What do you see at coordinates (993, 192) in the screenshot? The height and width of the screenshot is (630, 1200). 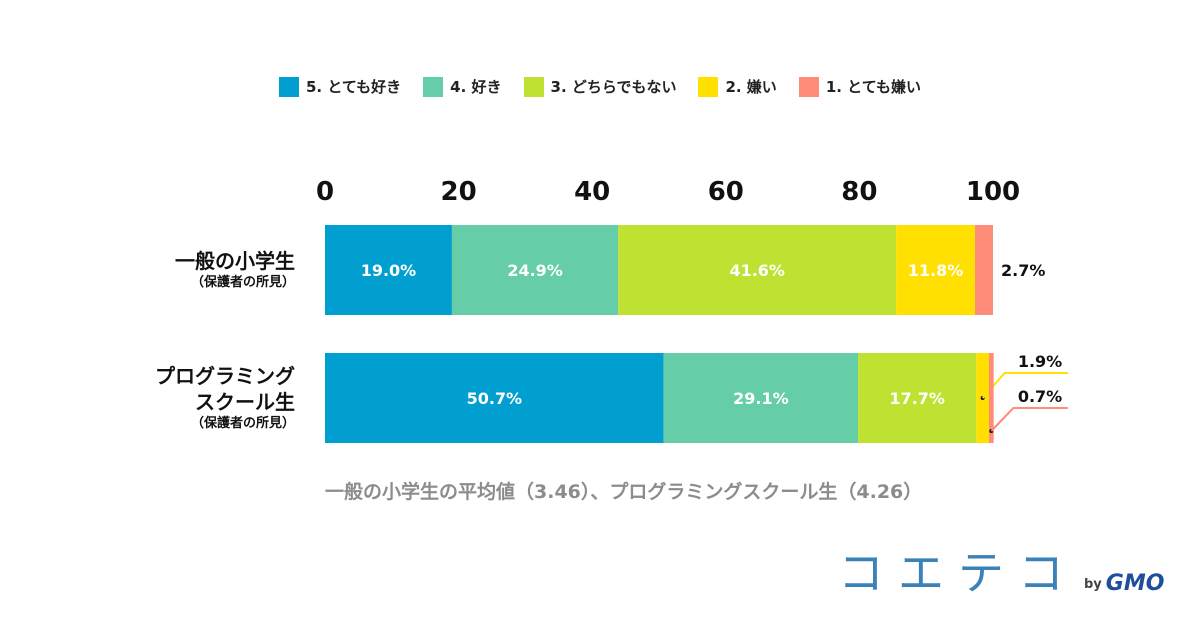 I see `x-tick-label: 100` at bounding box center [993, 192].